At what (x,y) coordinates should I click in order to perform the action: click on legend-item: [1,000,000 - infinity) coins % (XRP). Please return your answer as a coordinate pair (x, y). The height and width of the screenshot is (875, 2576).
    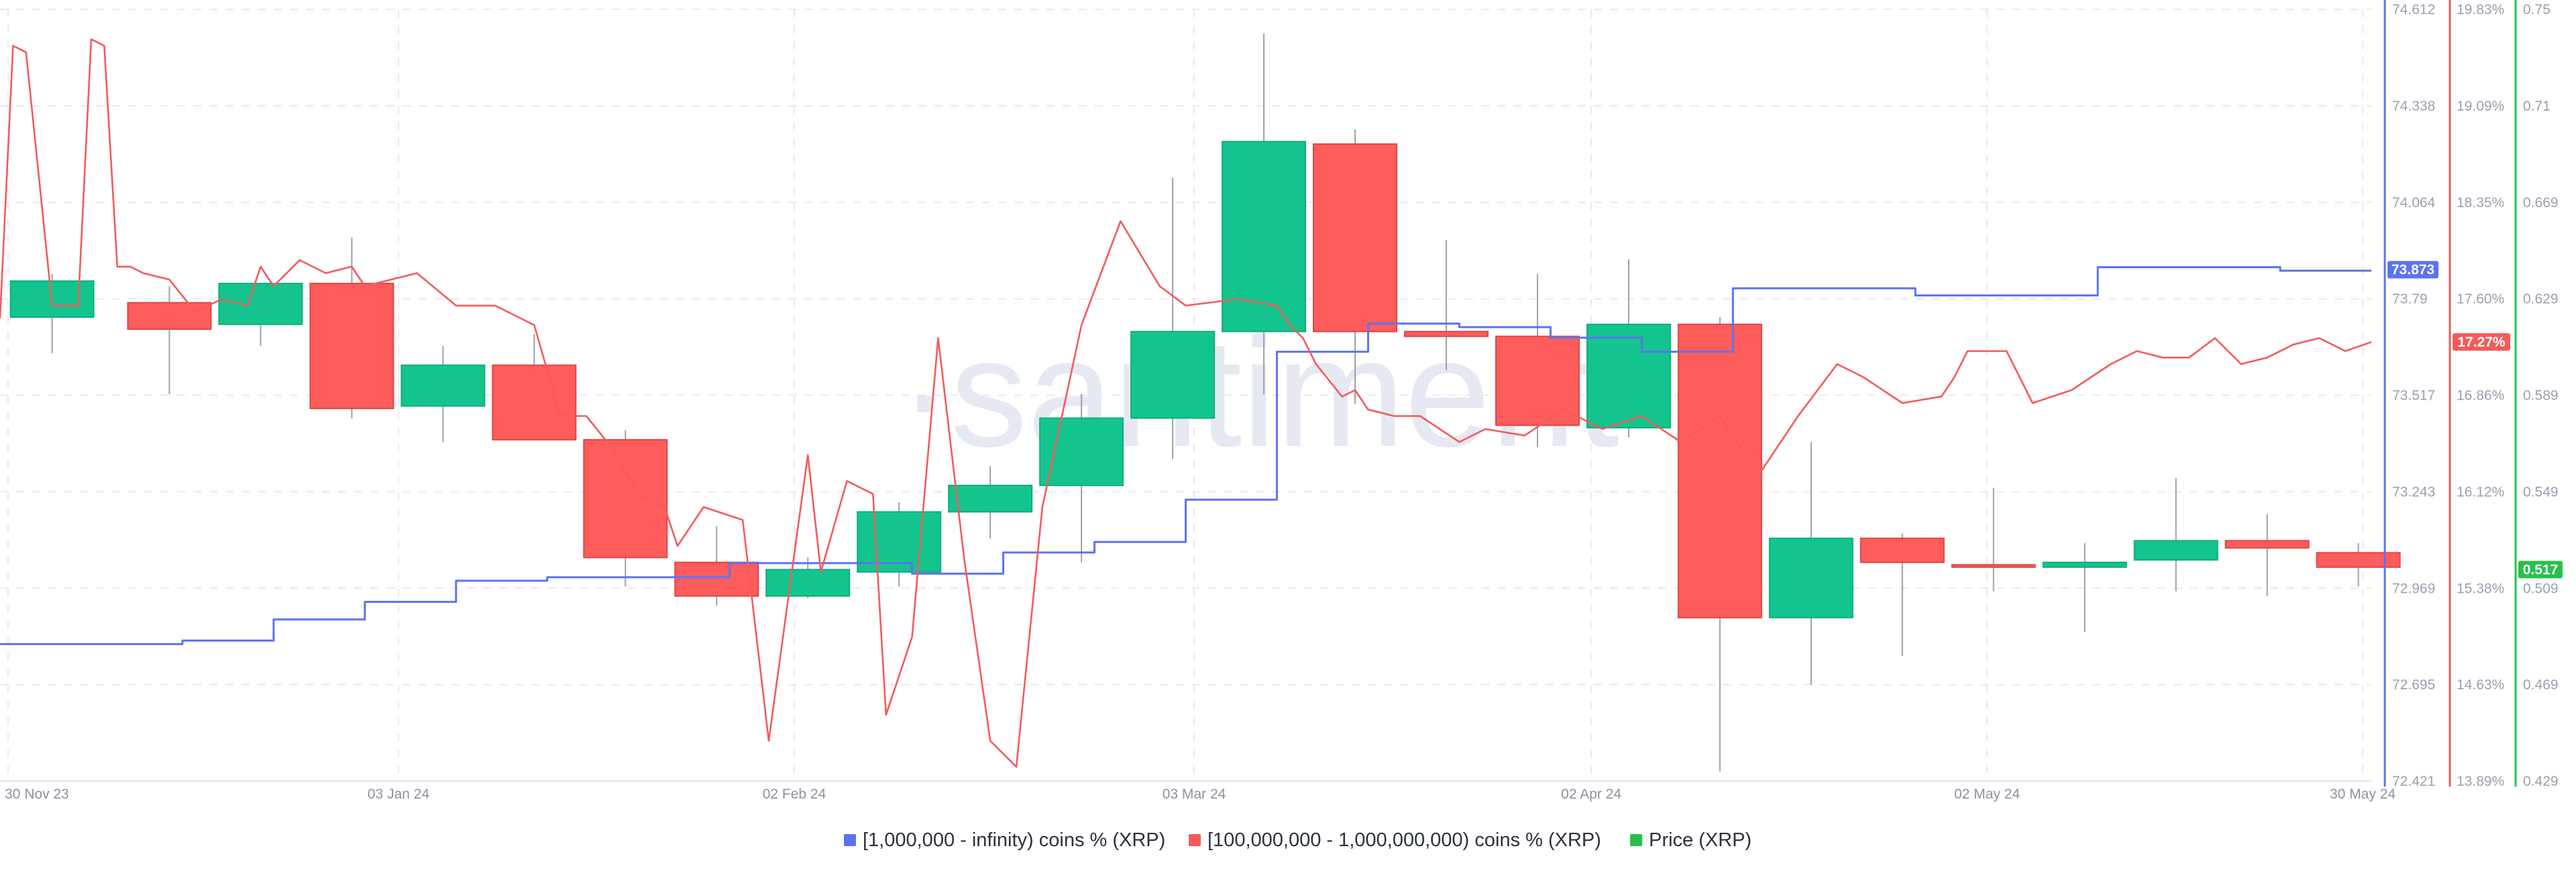
    Looking at the image, I should click on (1004, 840).